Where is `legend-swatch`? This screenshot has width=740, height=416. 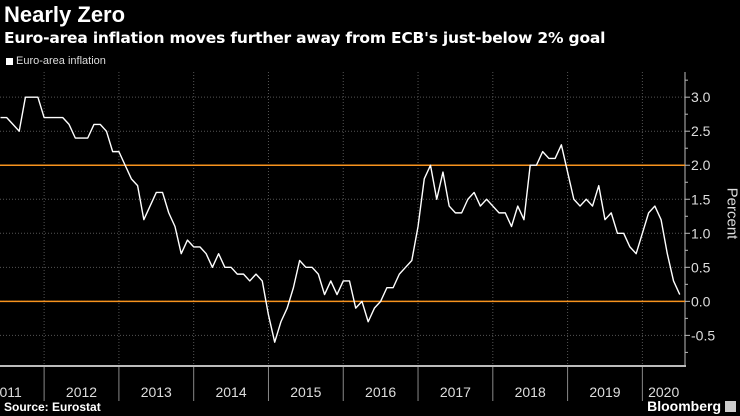
legend-swatch is located at coordinates (9, 61).